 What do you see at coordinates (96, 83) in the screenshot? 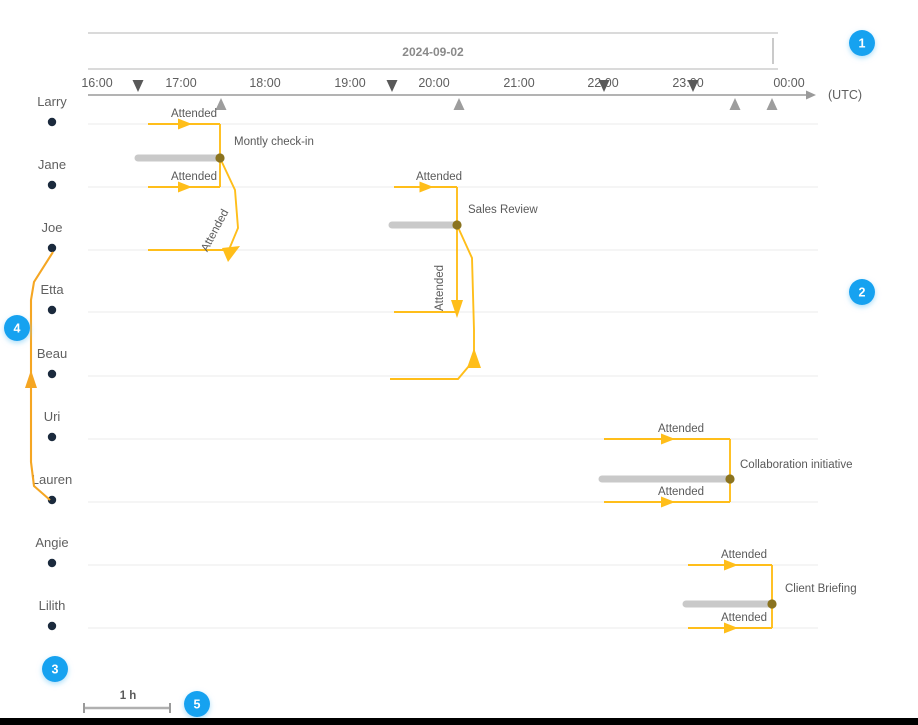
I see `axis-tick-label: 16:00` at bounding box center [96, 83].